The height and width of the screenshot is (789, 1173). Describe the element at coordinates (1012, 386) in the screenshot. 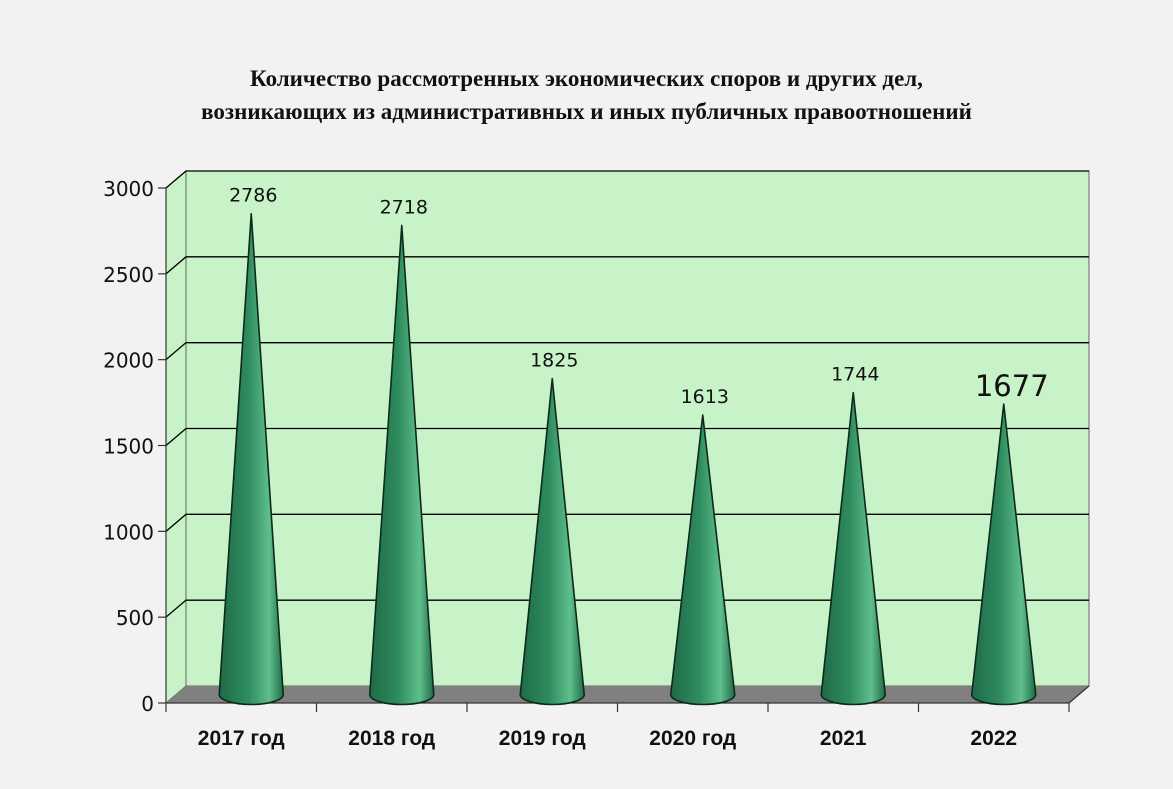

I see `data-label-5: 1677` at that location.